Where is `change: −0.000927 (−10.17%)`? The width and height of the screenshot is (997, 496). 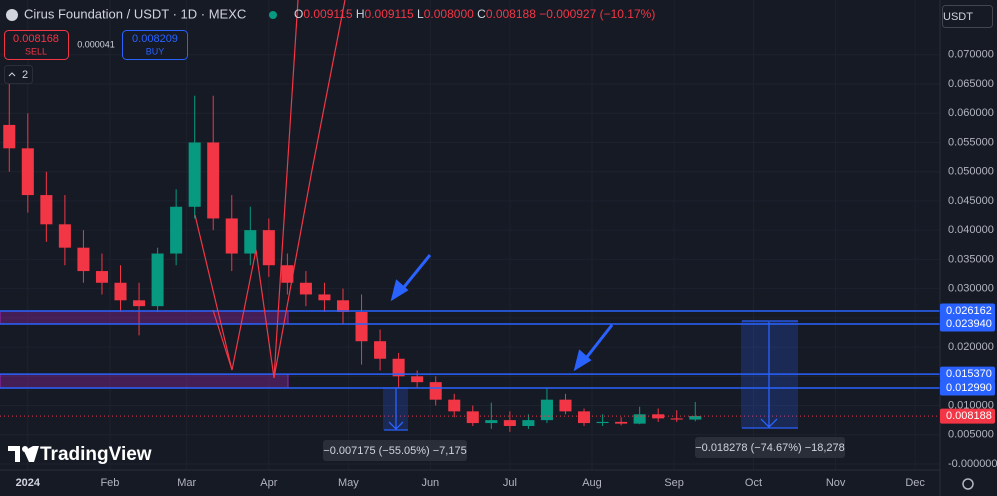 change: −0.000927 (−10.17%) is located at coordinates (597, 14).